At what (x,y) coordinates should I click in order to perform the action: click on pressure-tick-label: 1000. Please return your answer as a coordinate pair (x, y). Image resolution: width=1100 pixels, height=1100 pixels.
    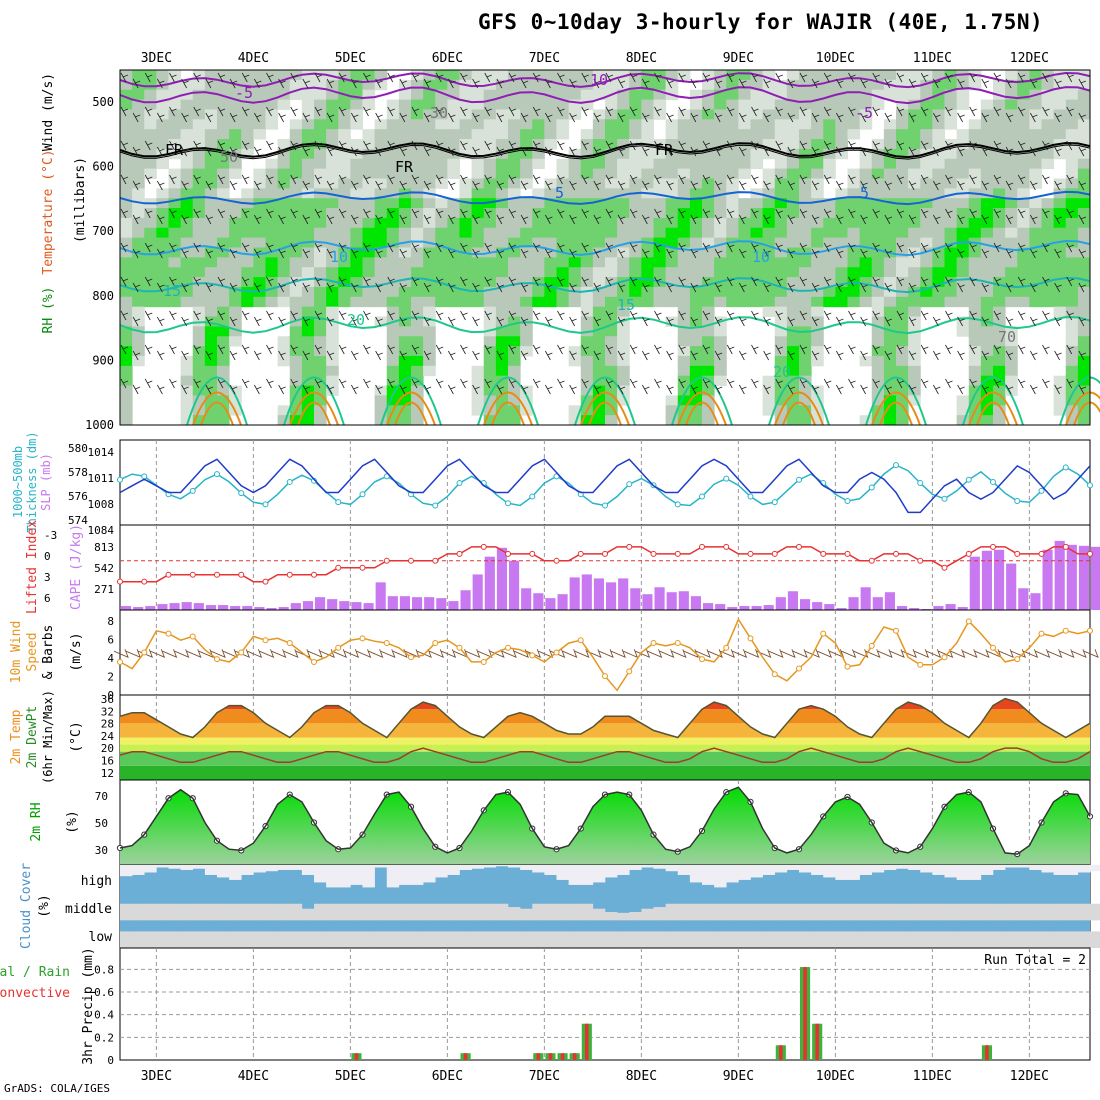
    Looking at the image, I should click on (99, 425).